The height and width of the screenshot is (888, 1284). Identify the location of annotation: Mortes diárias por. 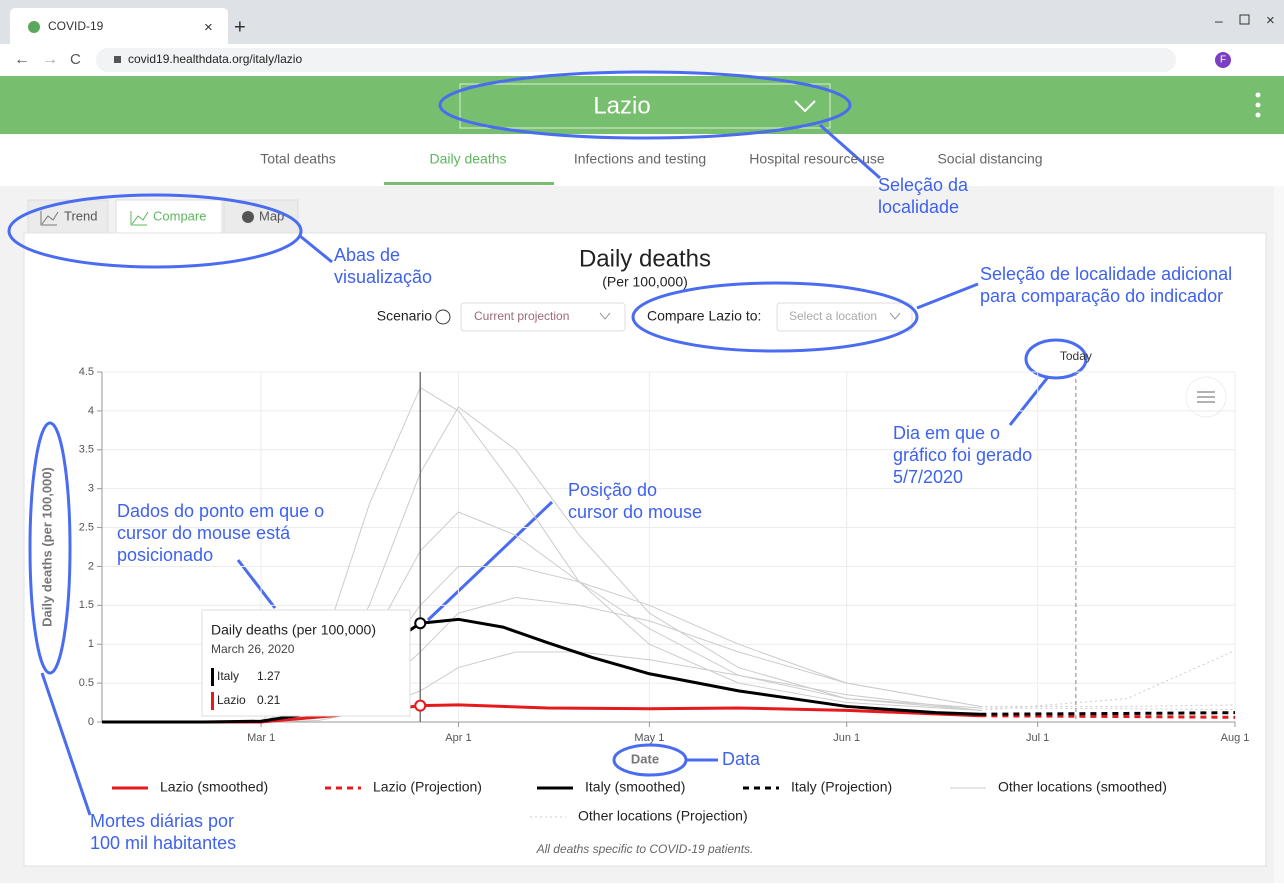
(162, 821).